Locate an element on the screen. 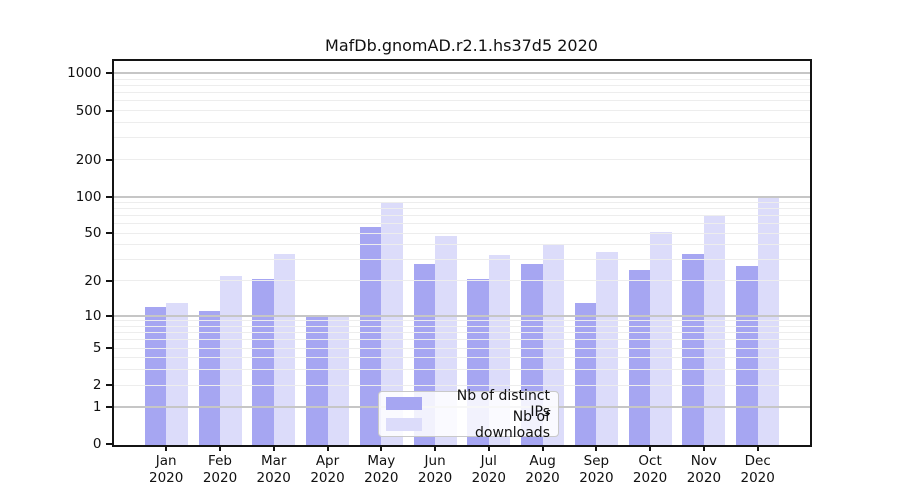  x-tick-dec is located at coordinates (757, 448).